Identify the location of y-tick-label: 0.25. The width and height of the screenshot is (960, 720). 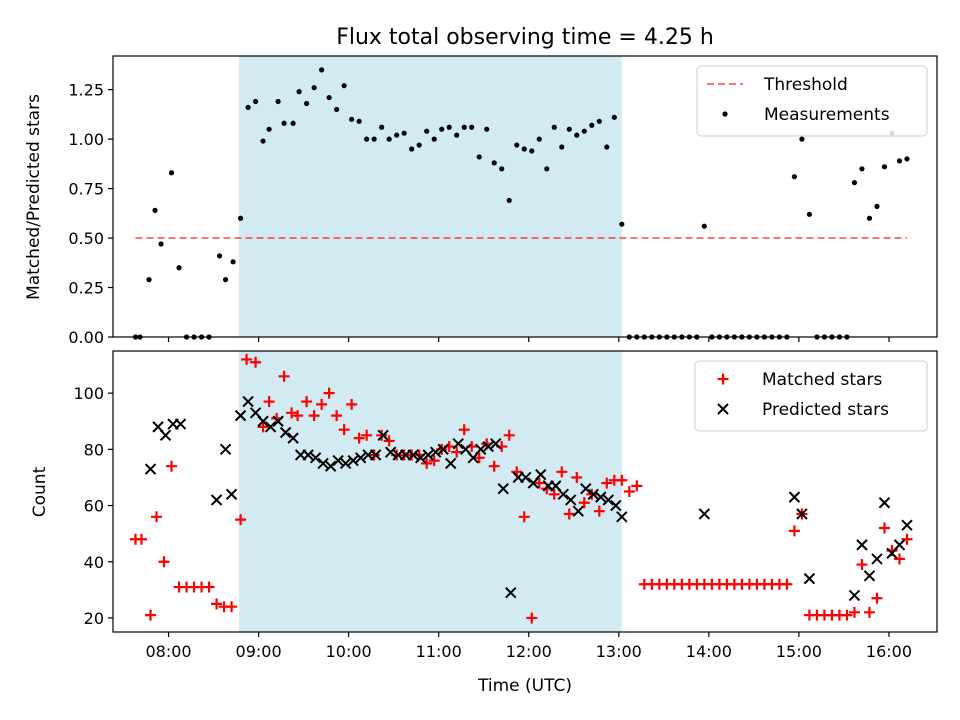
(86, 288).